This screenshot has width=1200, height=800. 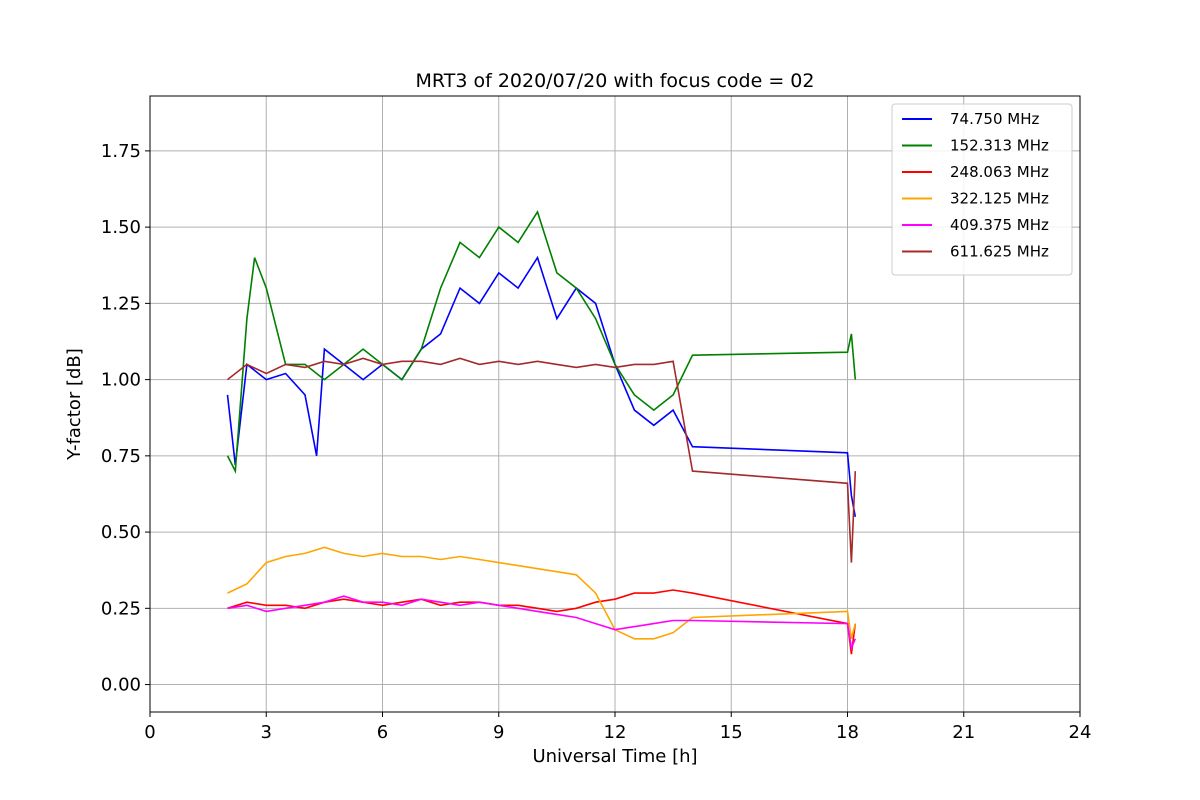 What do you see at coordinates (121, 685) in the screenshot?
I see `y-tick-label: 0.00` at bounding box center [121, 685].